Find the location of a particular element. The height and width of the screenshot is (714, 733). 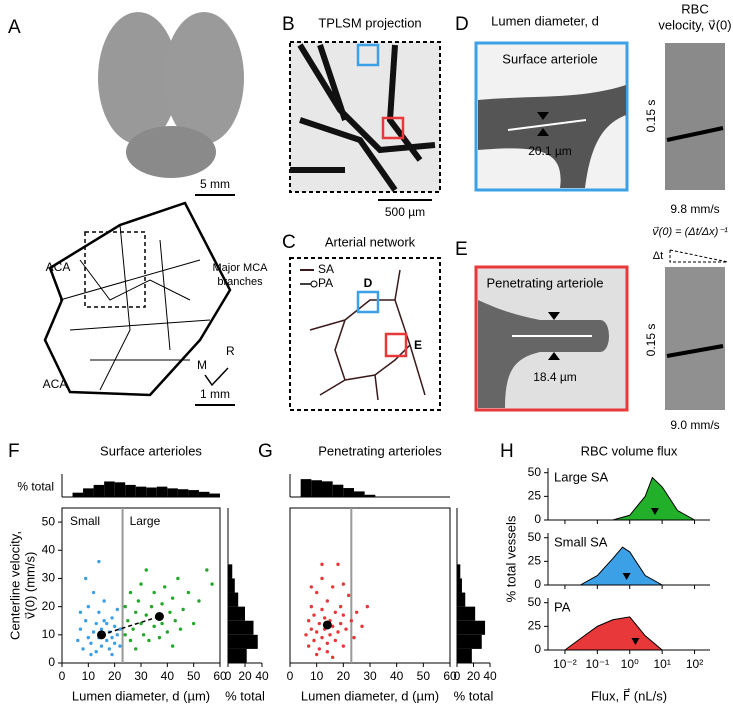

diameter-label: 18.4 µm is located at coordinates (555, 377).